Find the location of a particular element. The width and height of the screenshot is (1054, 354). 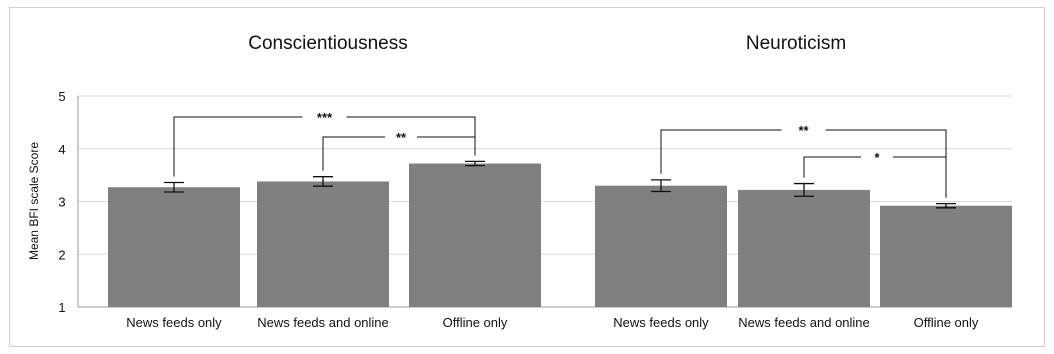

y-axis: 1 2 3 4 5 is located at coordinates (68, 202).